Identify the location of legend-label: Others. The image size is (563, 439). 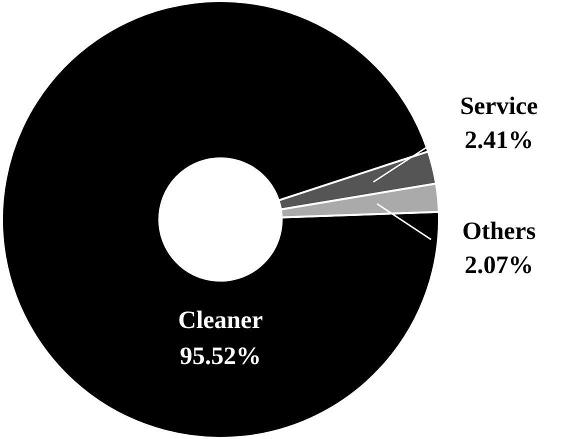
(499, 231).